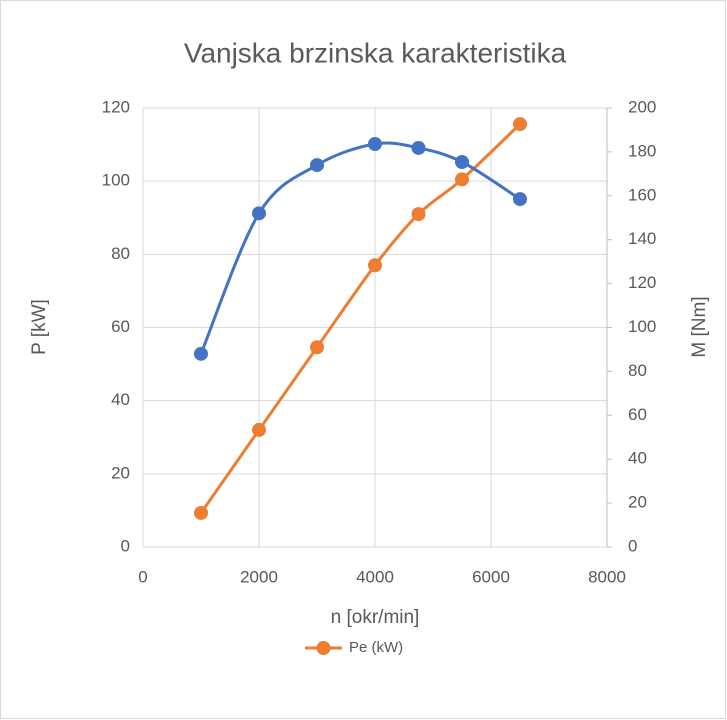 The image size is (727, 720). I want to click on x-tick-label: 0, so click(142, 576).